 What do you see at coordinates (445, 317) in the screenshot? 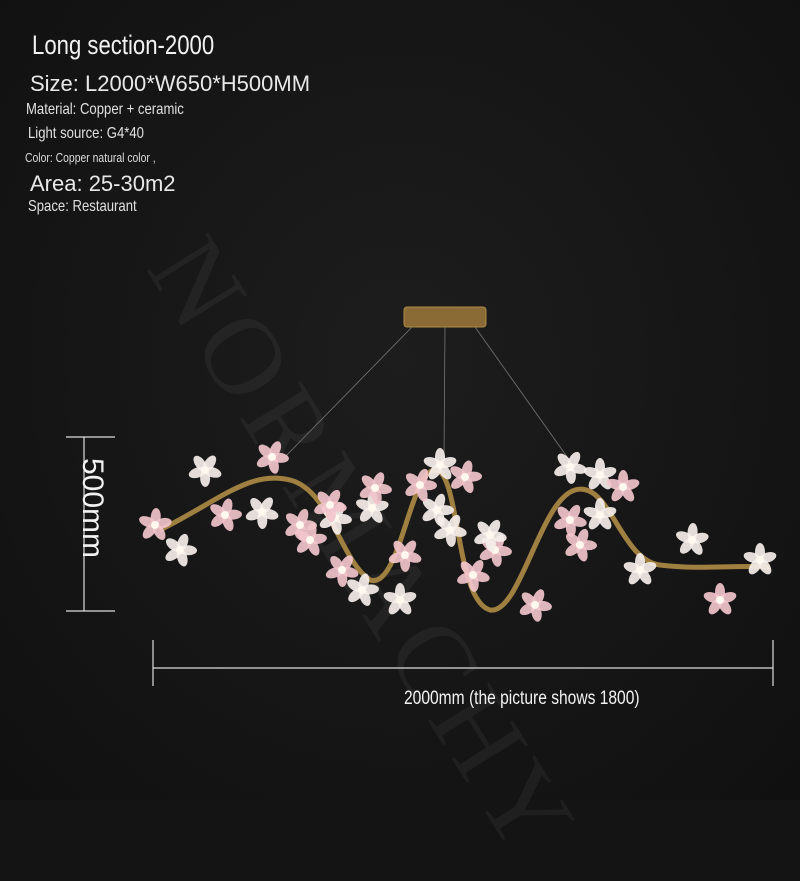
I see `ceiling-canopy` at bounding box center [445, 317].